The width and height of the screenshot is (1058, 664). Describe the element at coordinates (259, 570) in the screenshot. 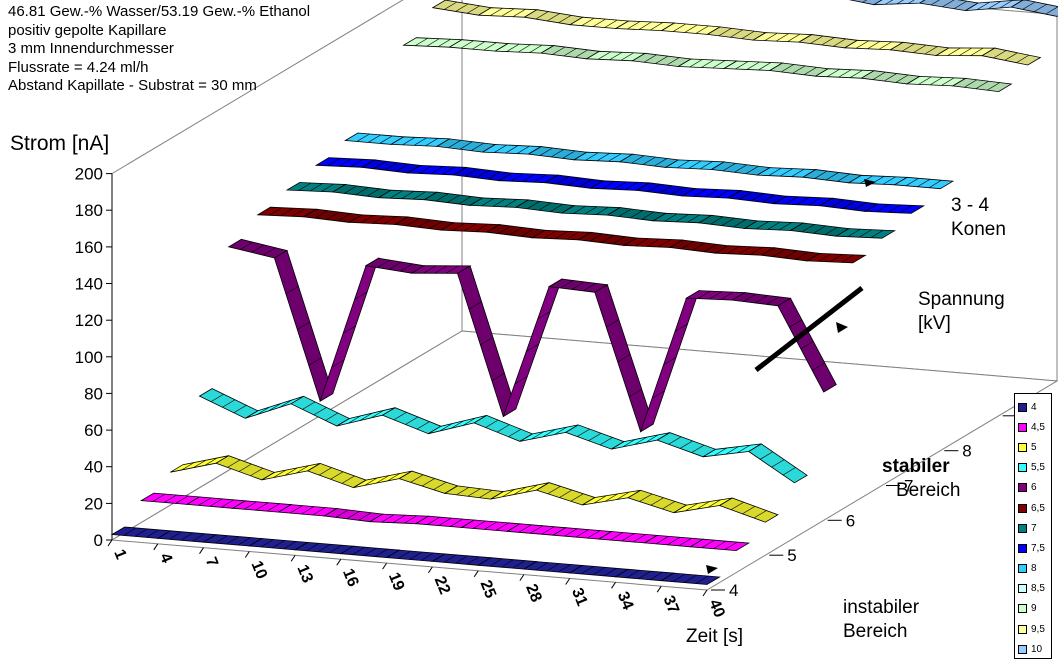

I see `x-tick-label: 10` at that location.